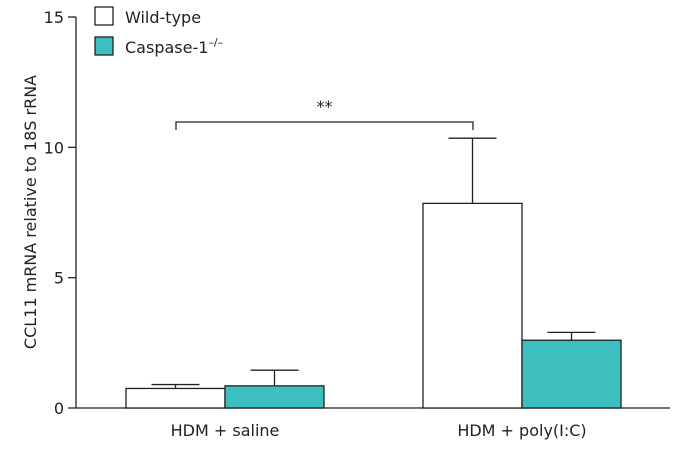  Describe the element at coordinates (30, 212) in the screenshot. I see `y-axis-title: CCL11 mRNA relative to 18S rRNA` at that location.